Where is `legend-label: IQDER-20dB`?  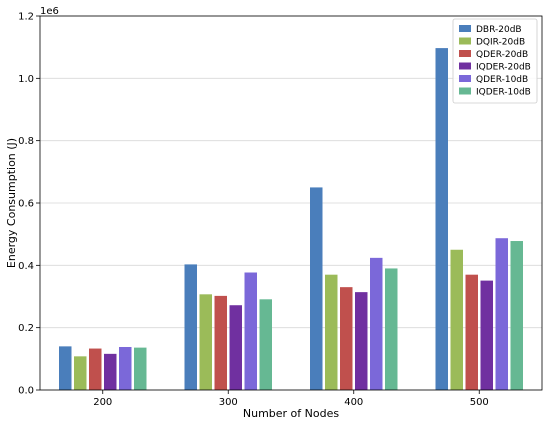 legend-label: IQDER-20dB is located at coordinates (503, 68).